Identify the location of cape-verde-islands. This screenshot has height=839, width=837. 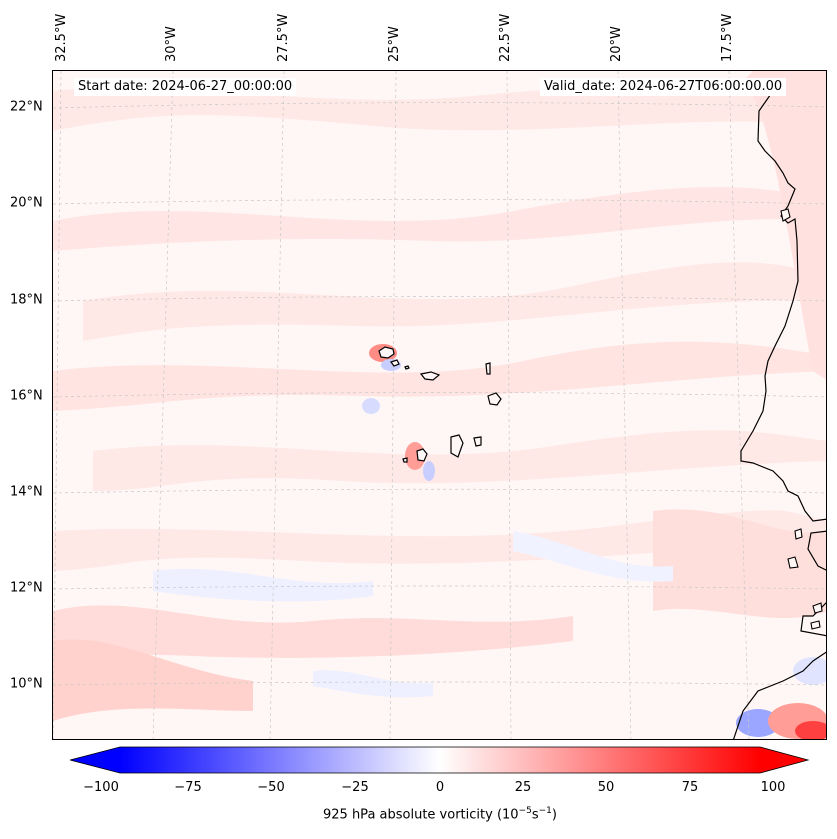
(440, 404).